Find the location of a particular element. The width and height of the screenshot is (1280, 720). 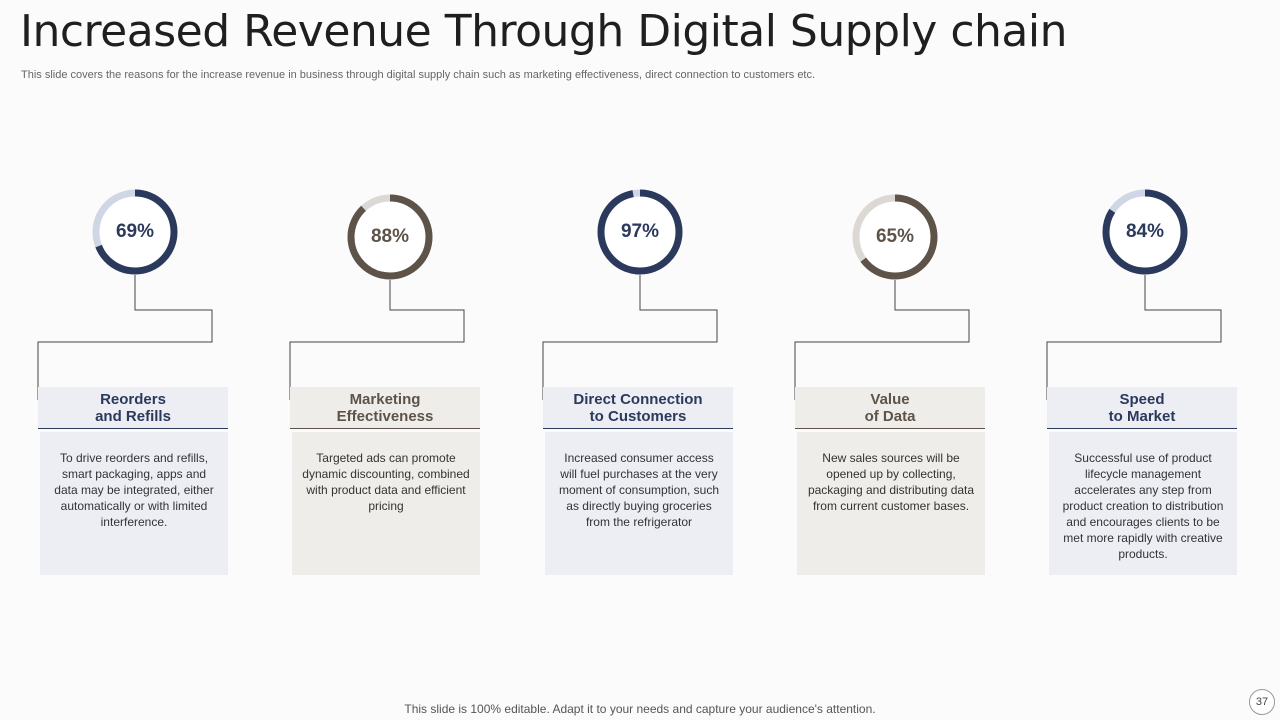

percent-label: 84% is located at coordinates (1145, 231).